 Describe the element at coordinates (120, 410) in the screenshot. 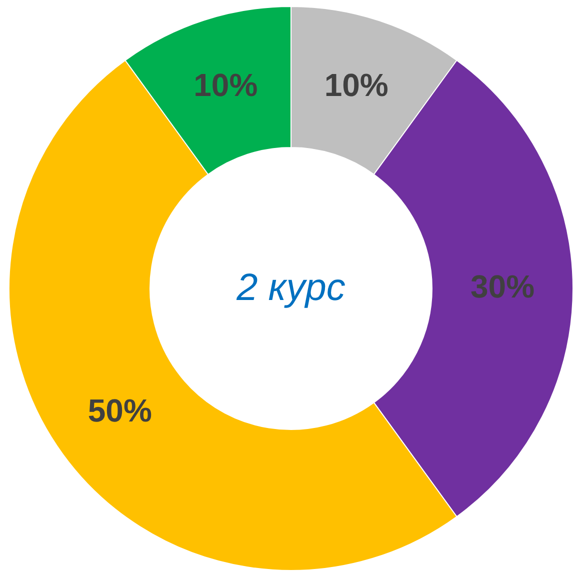

I see `data-label: 50%` at that location.